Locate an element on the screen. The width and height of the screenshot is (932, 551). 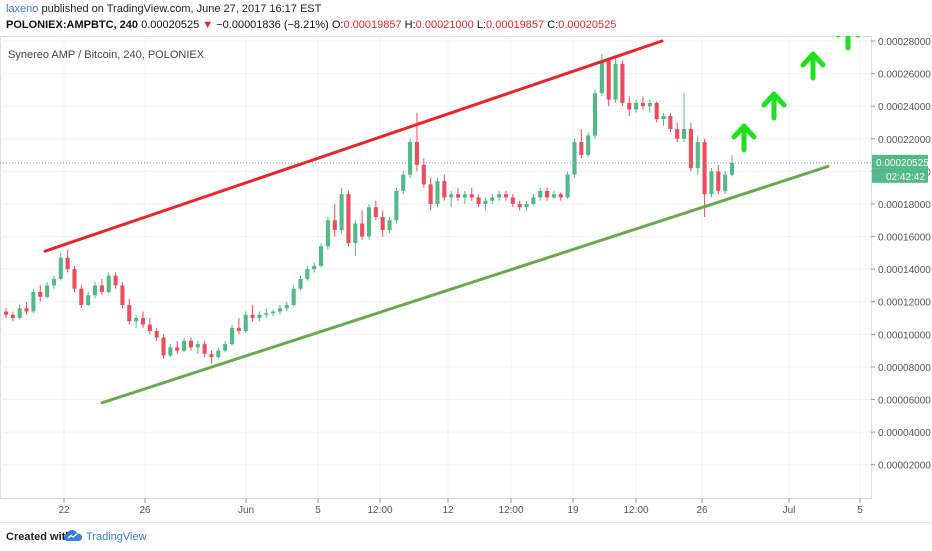
y-tick-label: 0.00012000 is located at coordinates (904, 303).